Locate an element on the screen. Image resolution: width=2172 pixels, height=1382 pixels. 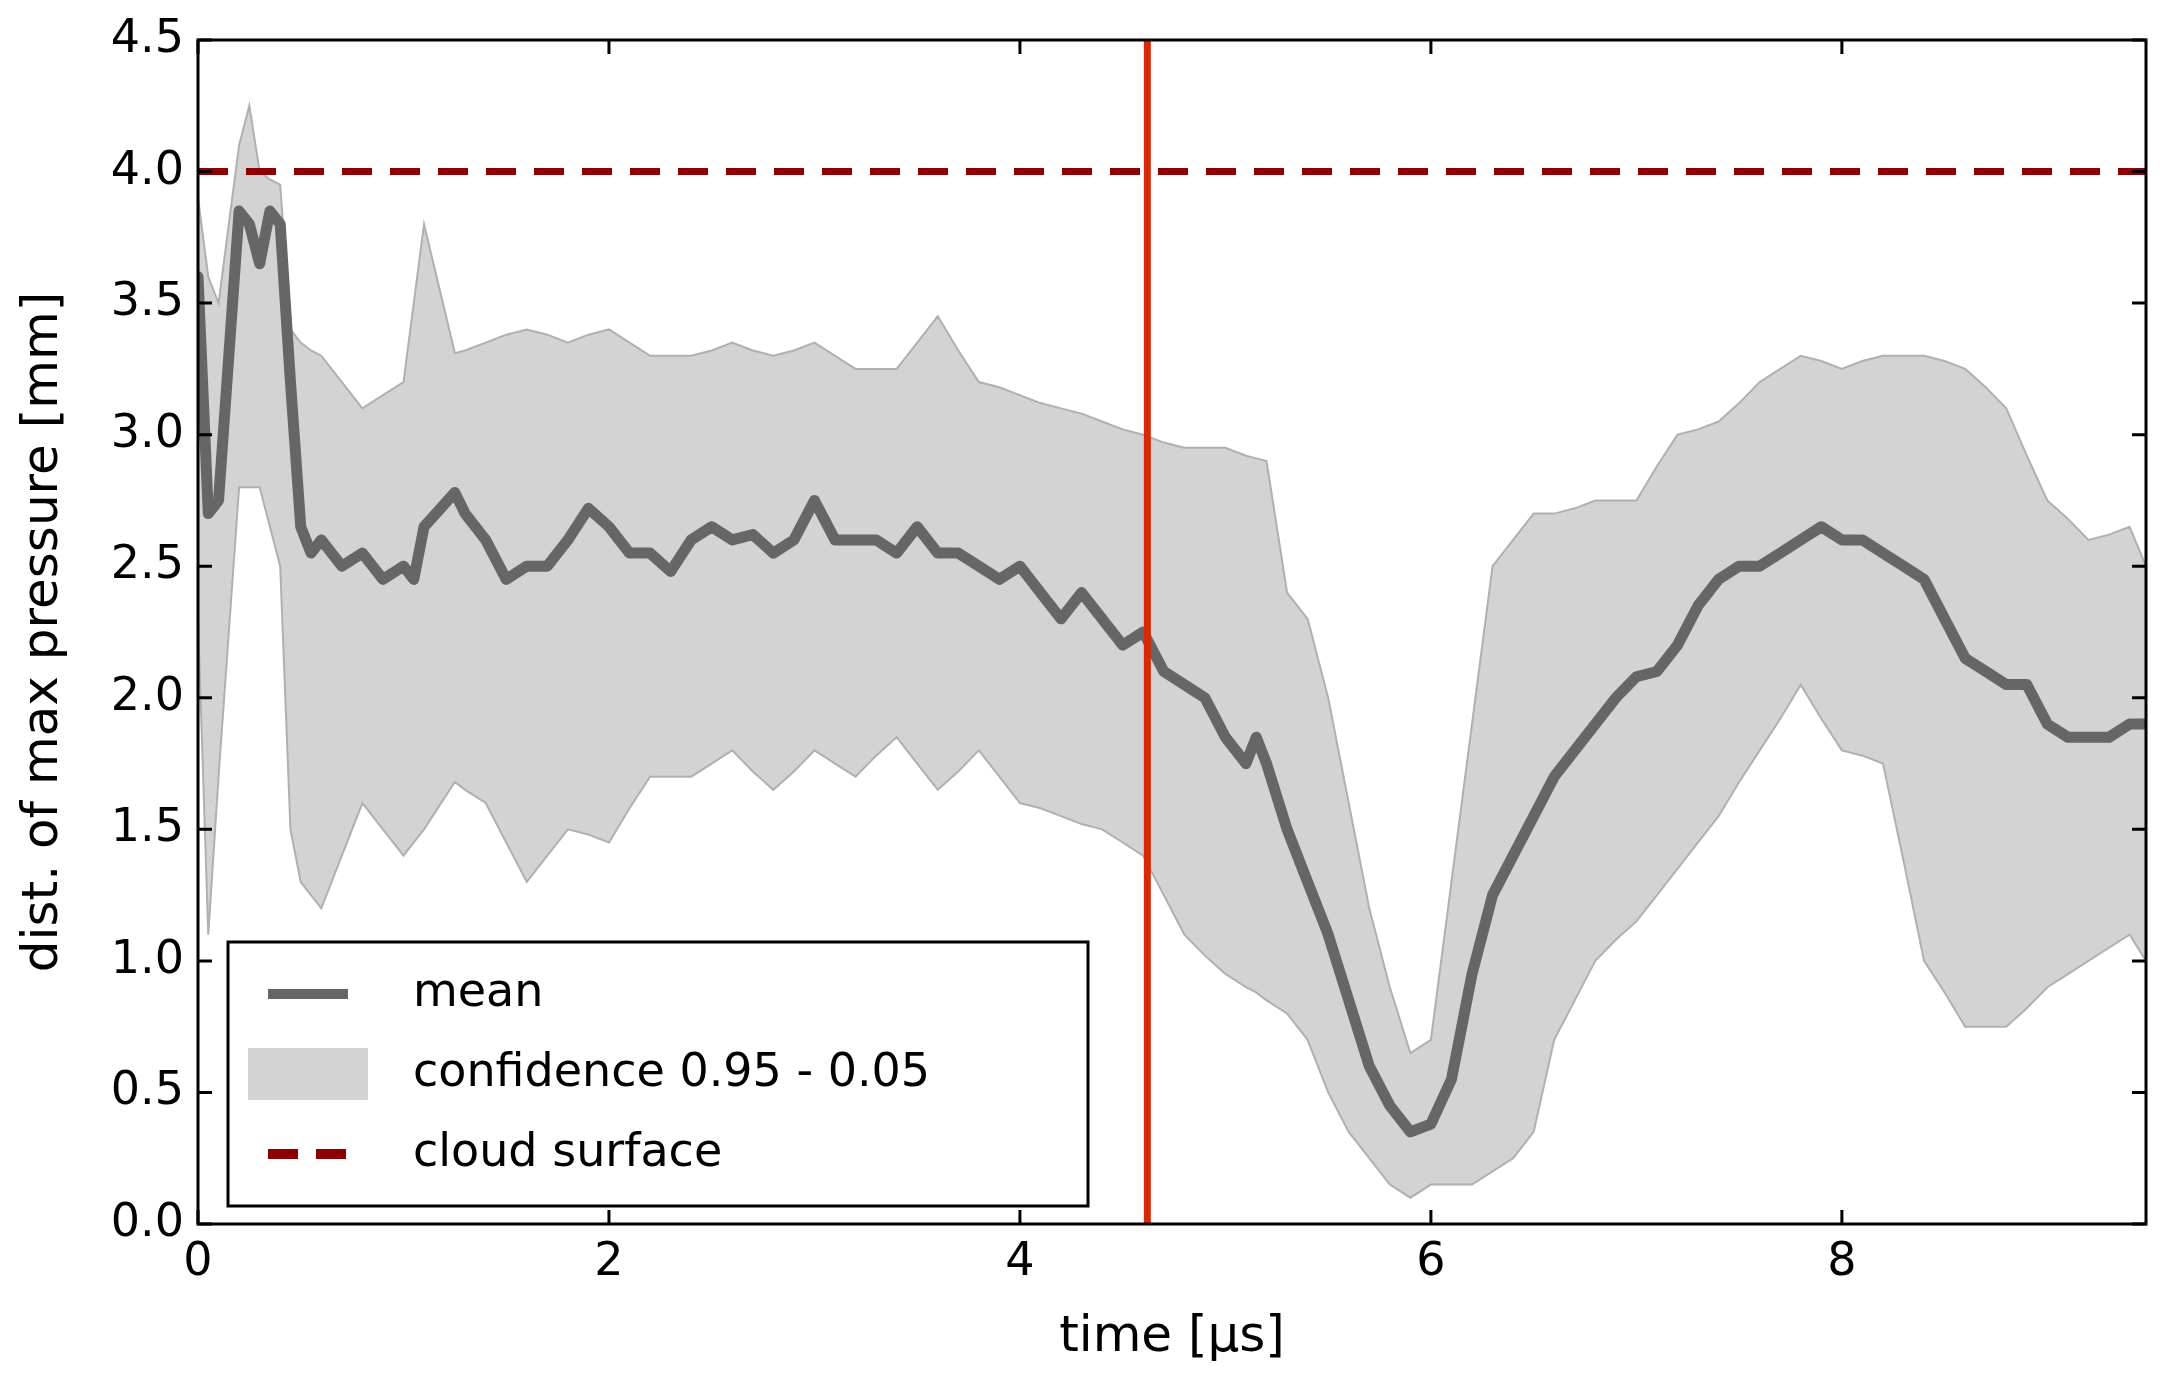
y-tick-label: 0.0 is located at coordinates (147, 1219).